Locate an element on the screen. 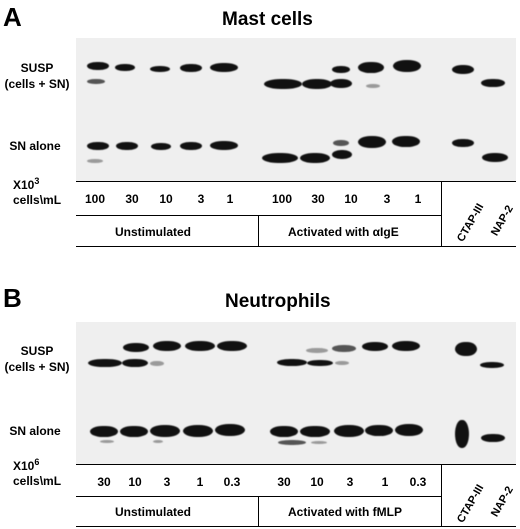 The width and height of the screenshot is (520, 529). panel-b-conc-2: 10 is located at coordinates (135, 482).